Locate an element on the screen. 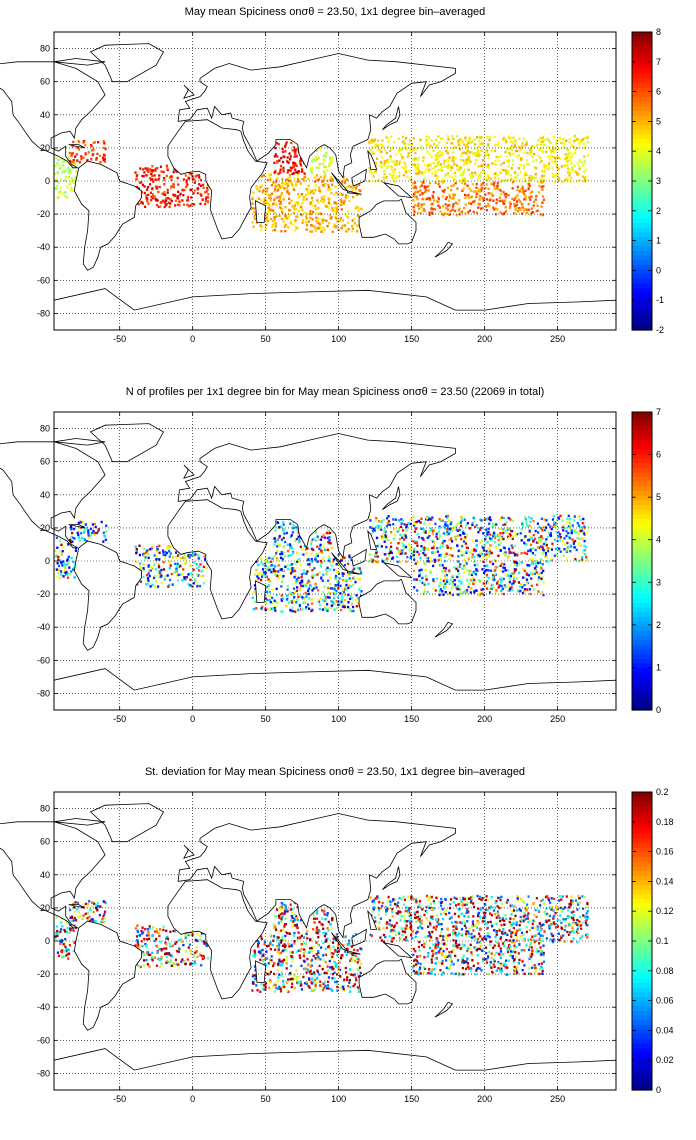 The height and width of the screenshot is (1140, 696). colorbar: 7 6 5 4 3 2 1 0 is located at coordinates (646, 561).